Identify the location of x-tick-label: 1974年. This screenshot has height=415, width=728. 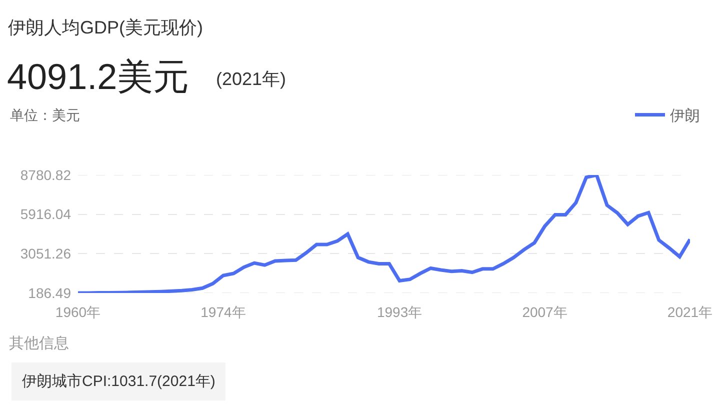
(223, 312).